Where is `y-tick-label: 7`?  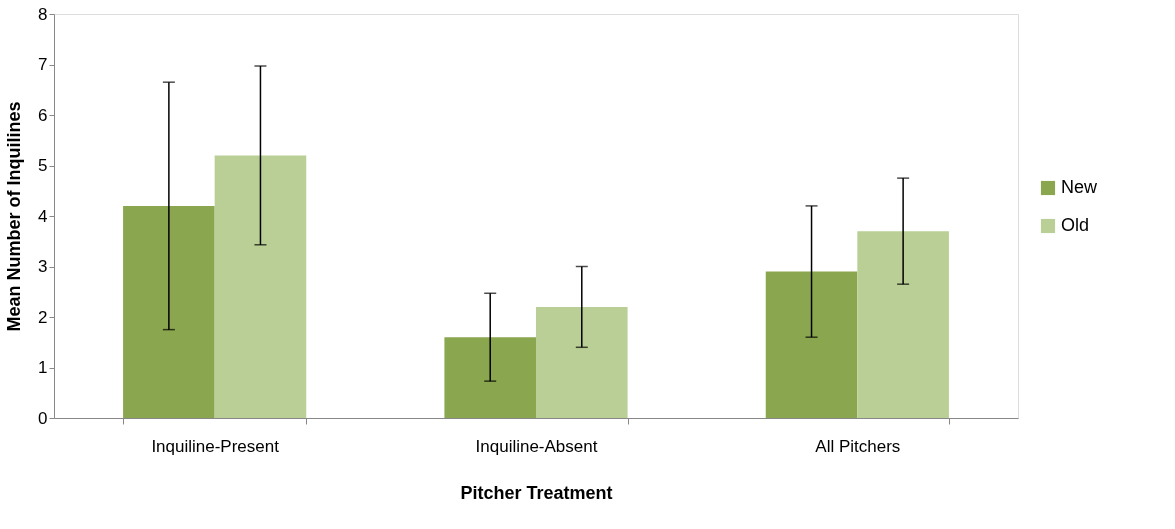
y-tick-label: 7 is located at coordinates (43, 64).